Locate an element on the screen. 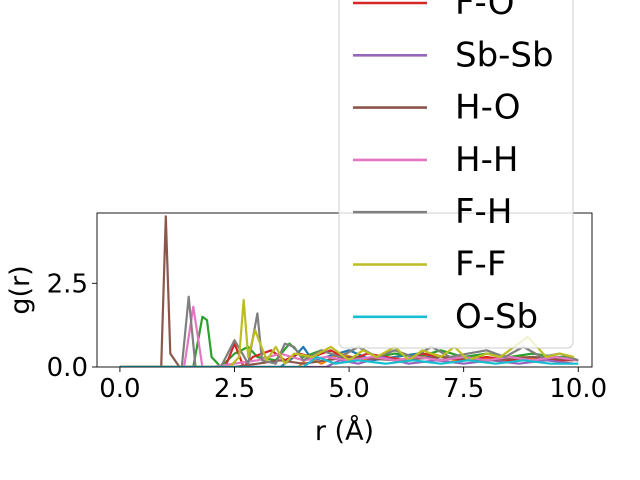  x-axis-label: r (Å) is located at coordinates (344, 431).